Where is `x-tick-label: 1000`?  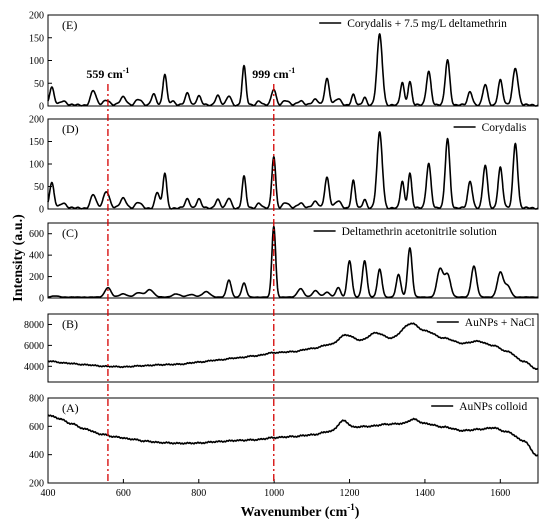 x-tick-label: 1000 is located at coordinates (274, 493).